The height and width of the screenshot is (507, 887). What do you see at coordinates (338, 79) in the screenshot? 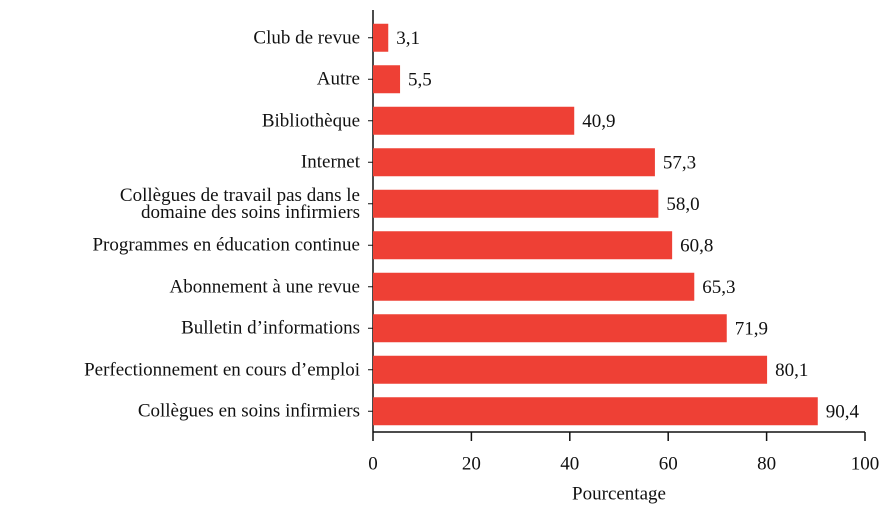
I see `category-label: Autre` at bounding box center [338, 79].